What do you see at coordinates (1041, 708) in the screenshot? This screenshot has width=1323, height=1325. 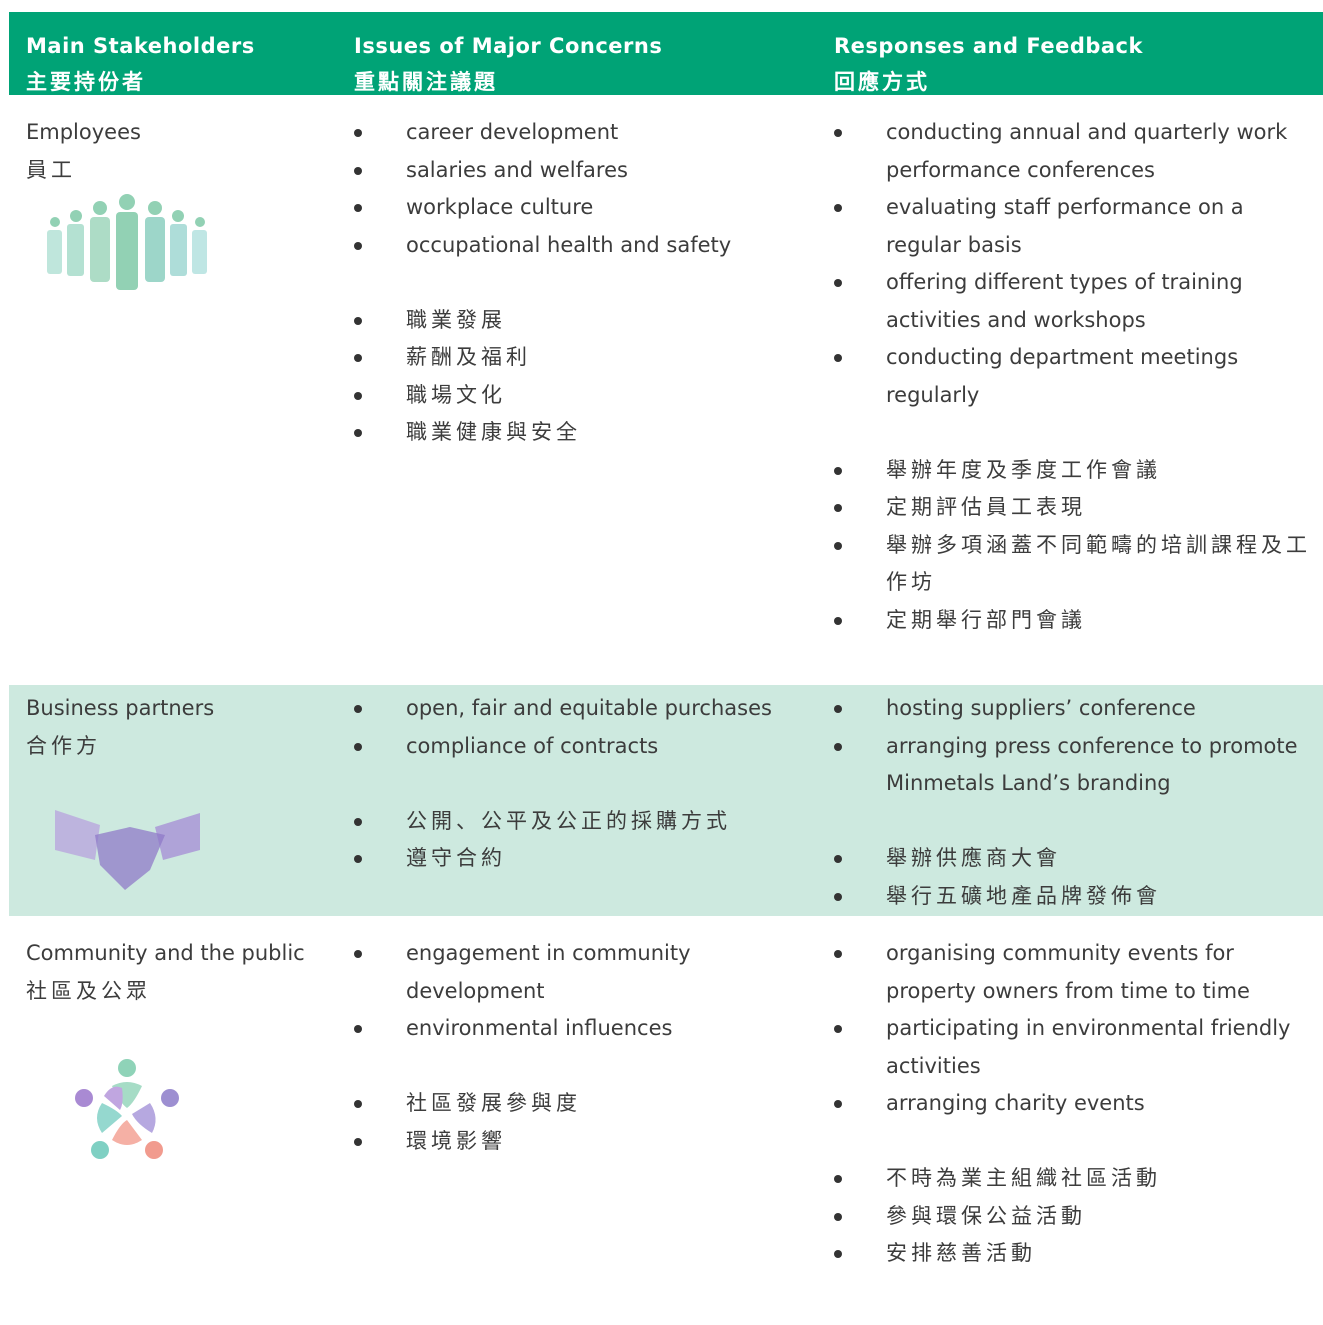 I see `item-text: hosting suppliers’ conference` at bounding box center [1041, 708].